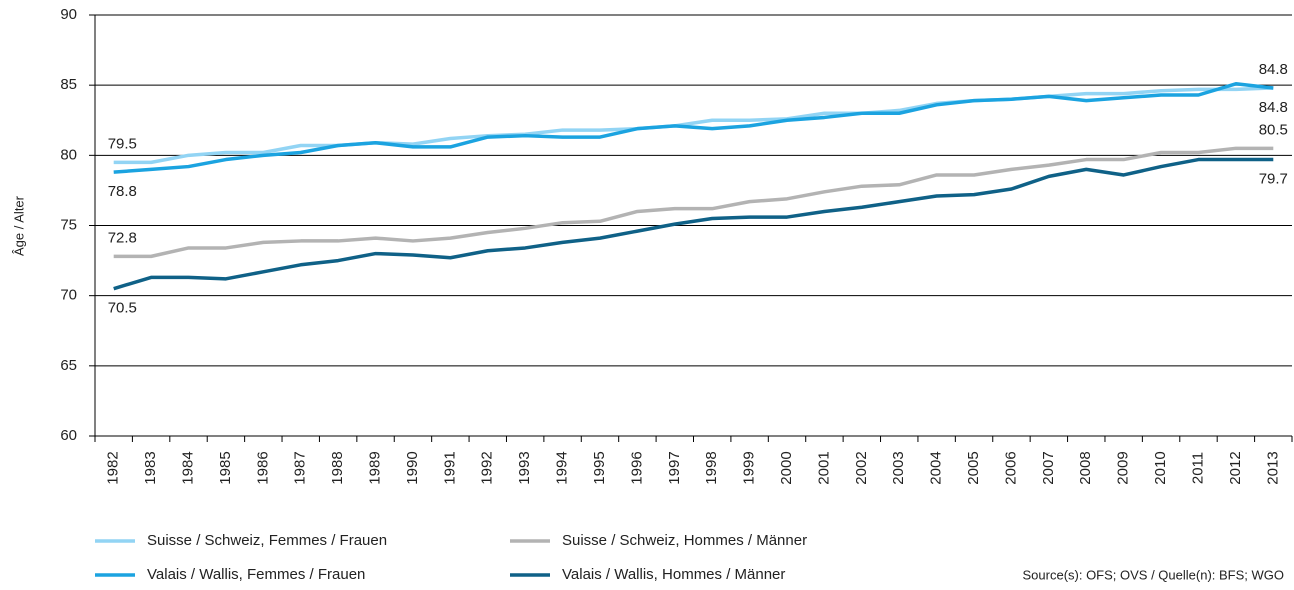  I want to click on x-tick-label: 1993, so click(524, 467).